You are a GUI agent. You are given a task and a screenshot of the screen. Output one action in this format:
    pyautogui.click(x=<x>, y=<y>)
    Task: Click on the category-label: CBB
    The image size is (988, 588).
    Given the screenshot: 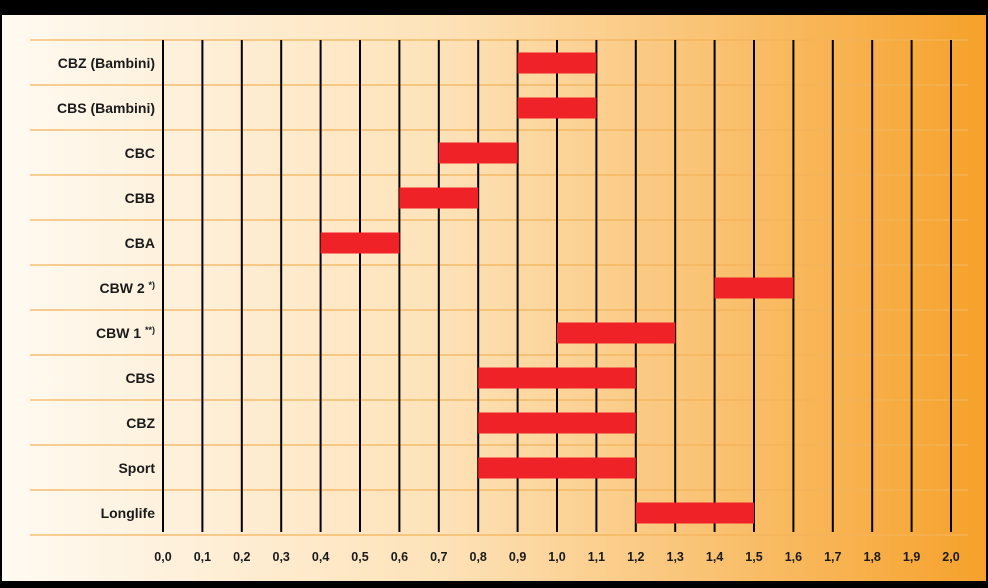 What is the action you would take?
    pyautogui.click(x=140, y=198)
    